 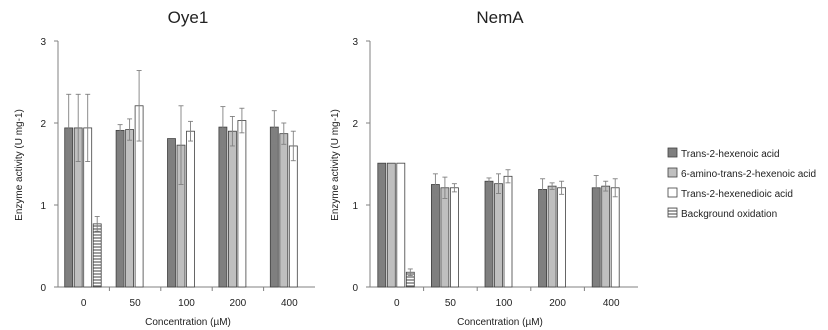 I want to click on chart-title: Oye1, so click(x=188, y=17).